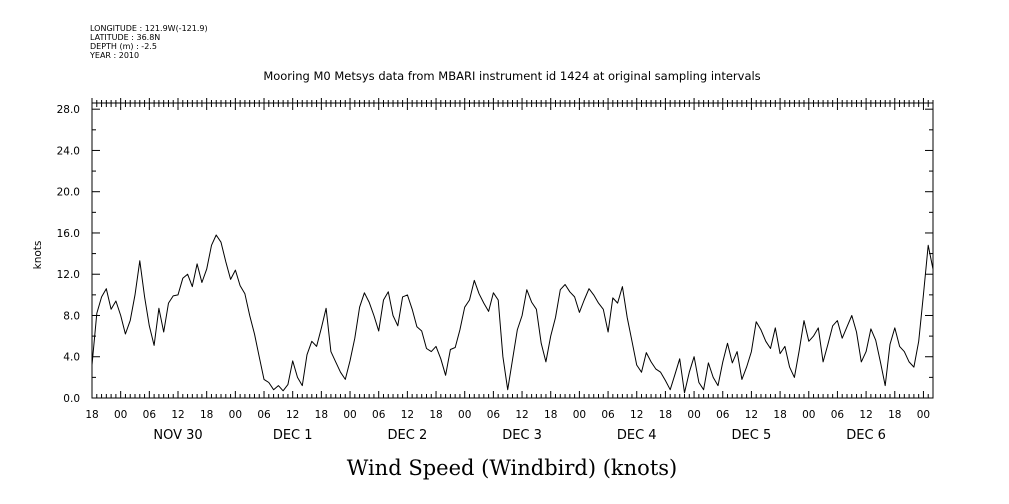  I want to click on x-day-label: DEC 5, so click(752, 435).